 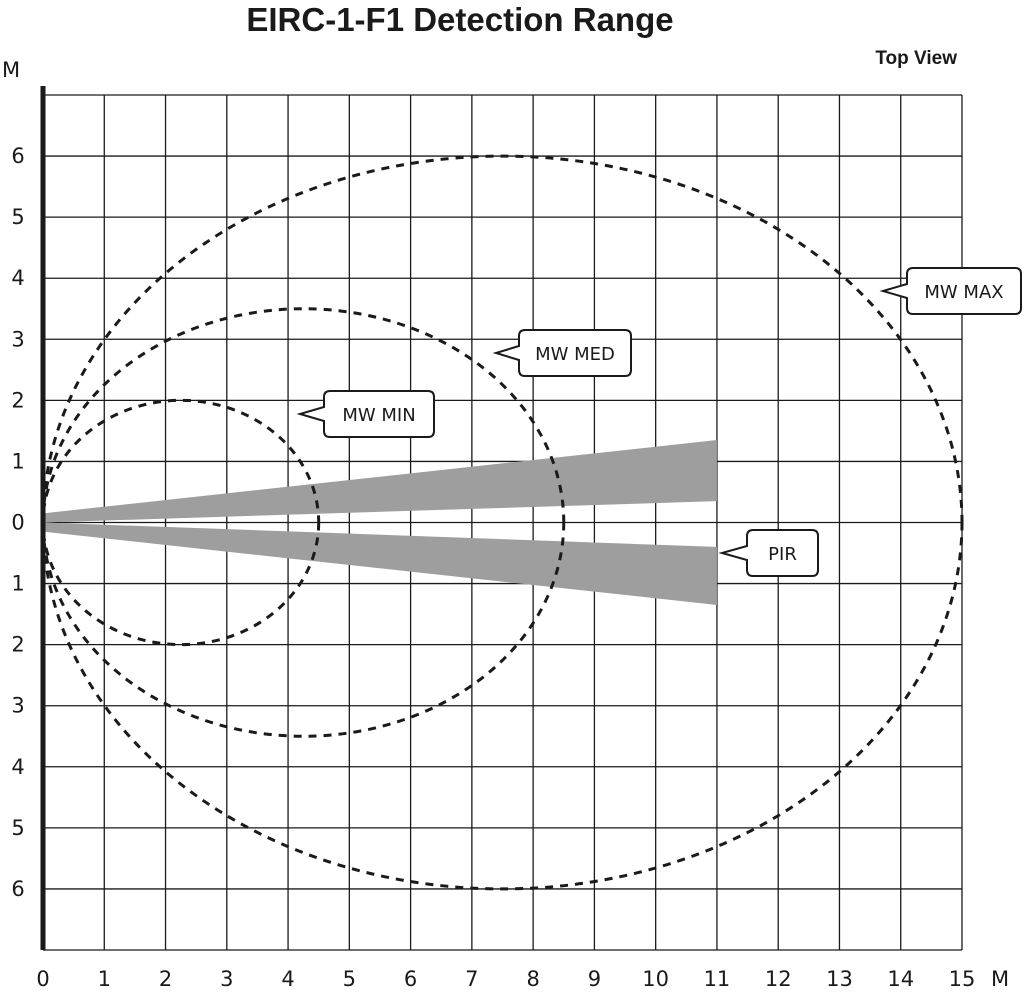 What do you see at coordinates (717, 979) in the screenshot?
I see `x-tick-label: 11` at bounding box center [717, 979].